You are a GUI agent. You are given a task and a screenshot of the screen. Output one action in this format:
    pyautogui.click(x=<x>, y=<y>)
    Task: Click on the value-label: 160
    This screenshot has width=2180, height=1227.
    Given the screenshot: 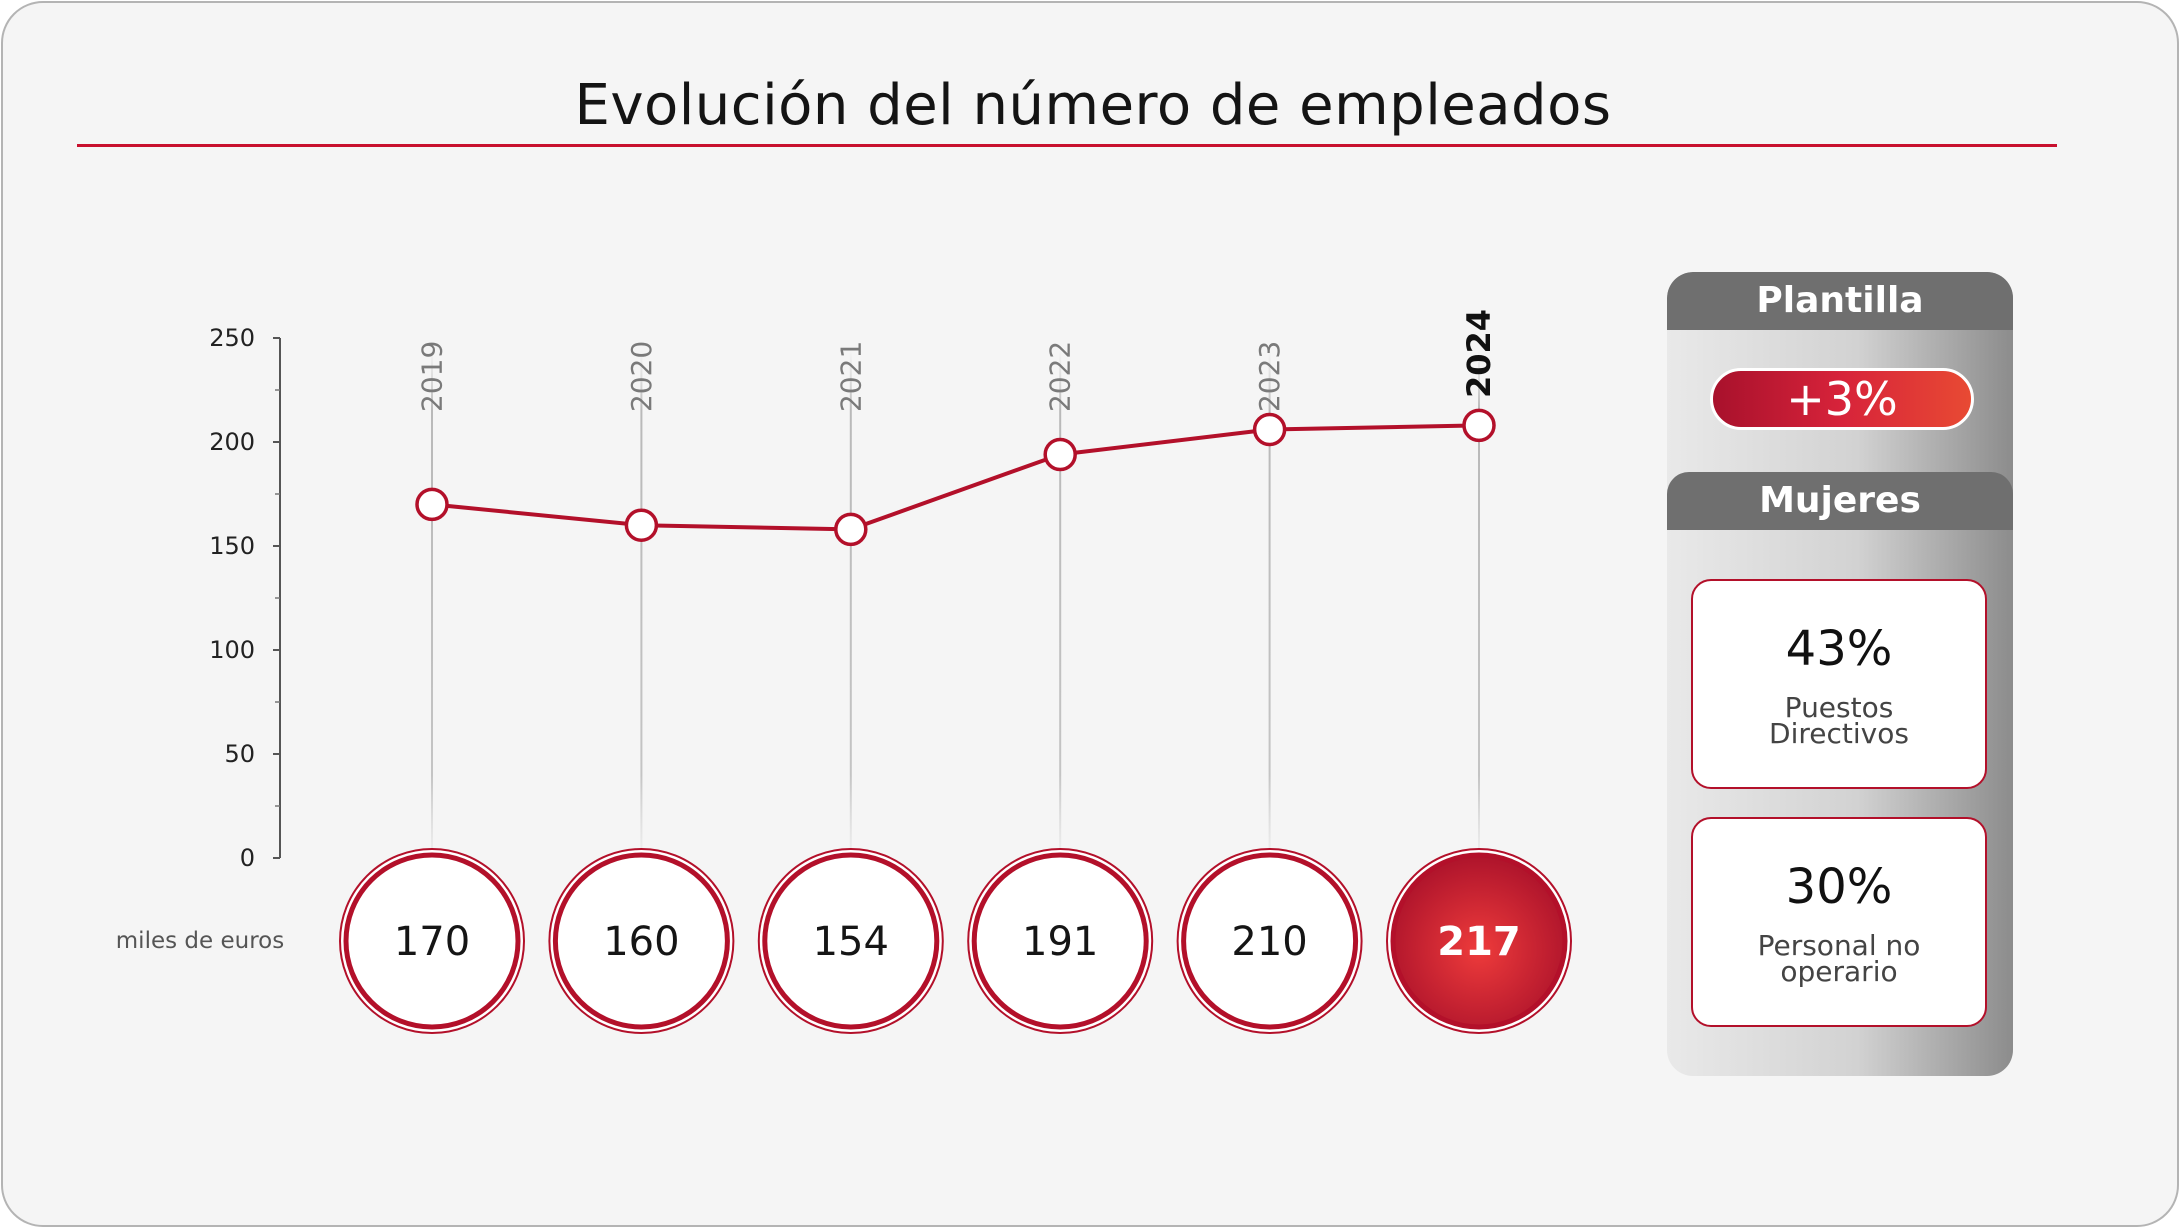 What is the action you would take?
    pyautogui.click(x=641, y=942)
    